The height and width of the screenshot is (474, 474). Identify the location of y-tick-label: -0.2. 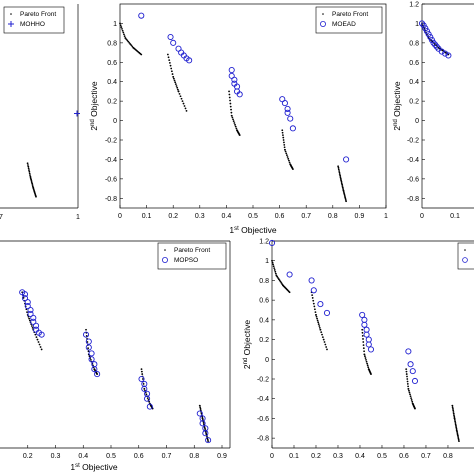
(413, 141).